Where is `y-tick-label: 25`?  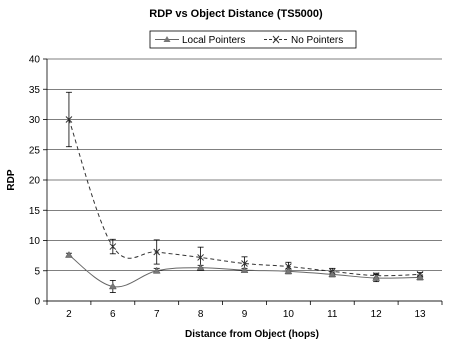 y-tick-label: 25 is located at coordinates (35, 150).